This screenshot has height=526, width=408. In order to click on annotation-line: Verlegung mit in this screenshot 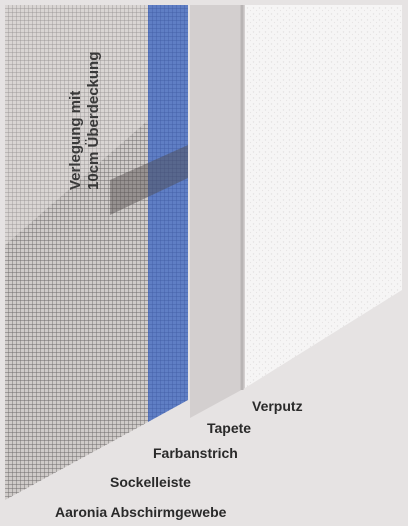, I will do `click(75, 140)`.